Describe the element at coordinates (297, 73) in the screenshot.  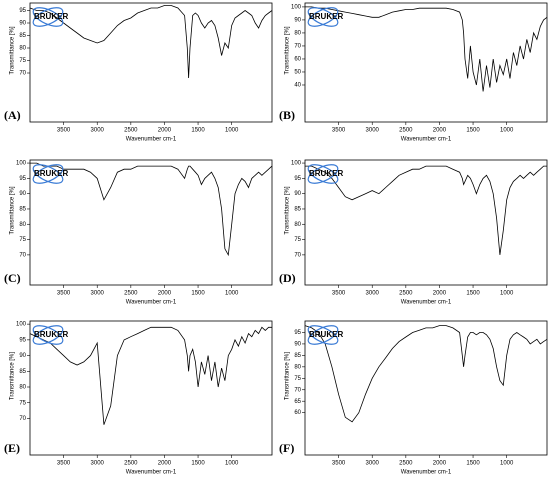
I see `y-tick-label: 50` at that location.